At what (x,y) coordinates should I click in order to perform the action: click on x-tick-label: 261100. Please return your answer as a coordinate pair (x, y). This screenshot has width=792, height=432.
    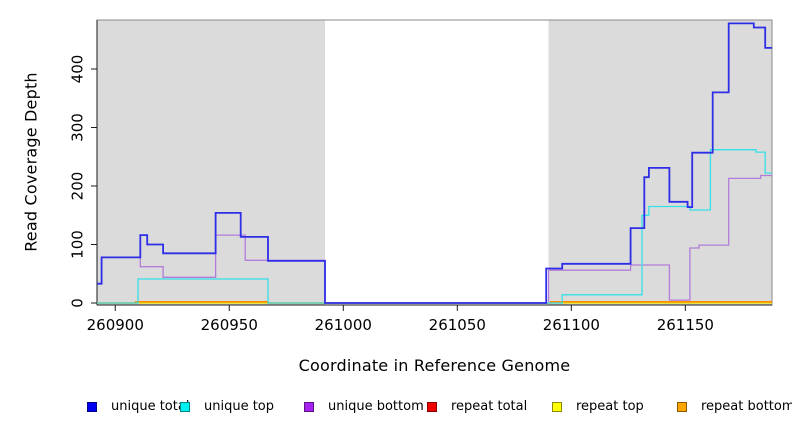
    Looking at the image, I should click on (571, 325).